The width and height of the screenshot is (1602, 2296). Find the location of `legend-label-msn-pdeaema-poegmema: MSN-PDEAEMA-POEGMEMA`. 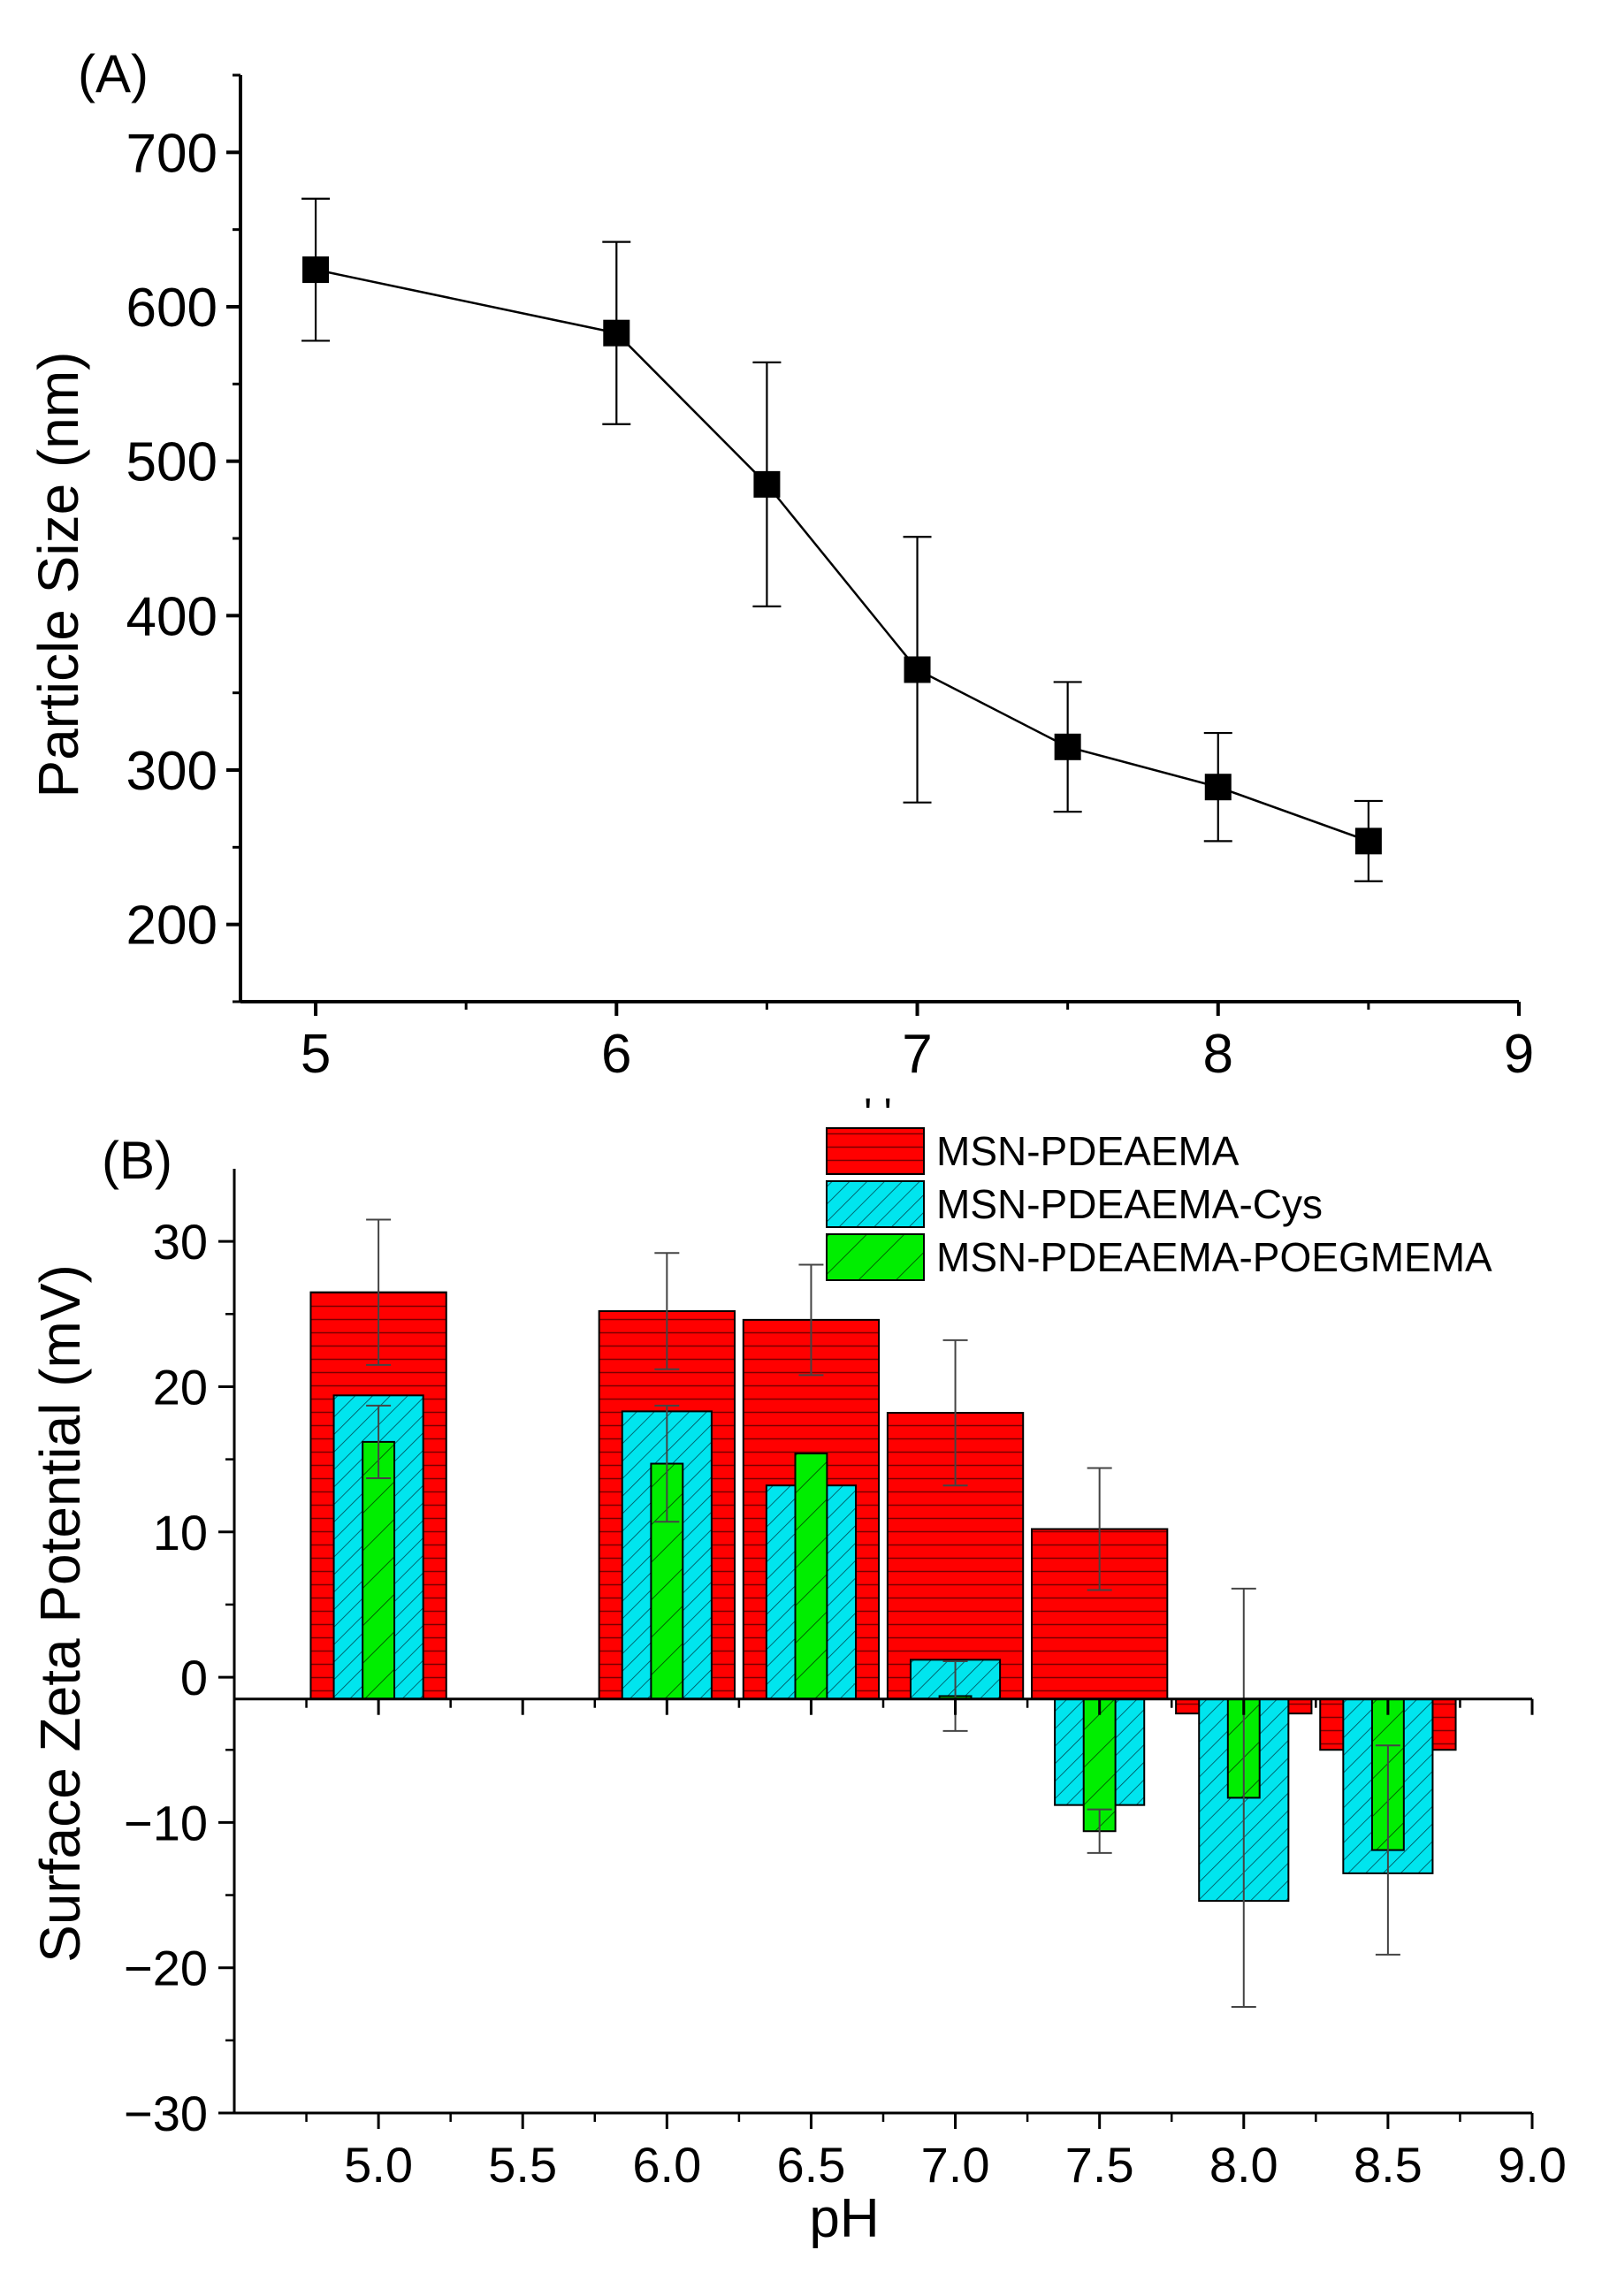

legend-label-msn-pdeaema-poegmema: MSN-PDEAEMA-POEGMEMA is located at coordinates (1214, 1257).